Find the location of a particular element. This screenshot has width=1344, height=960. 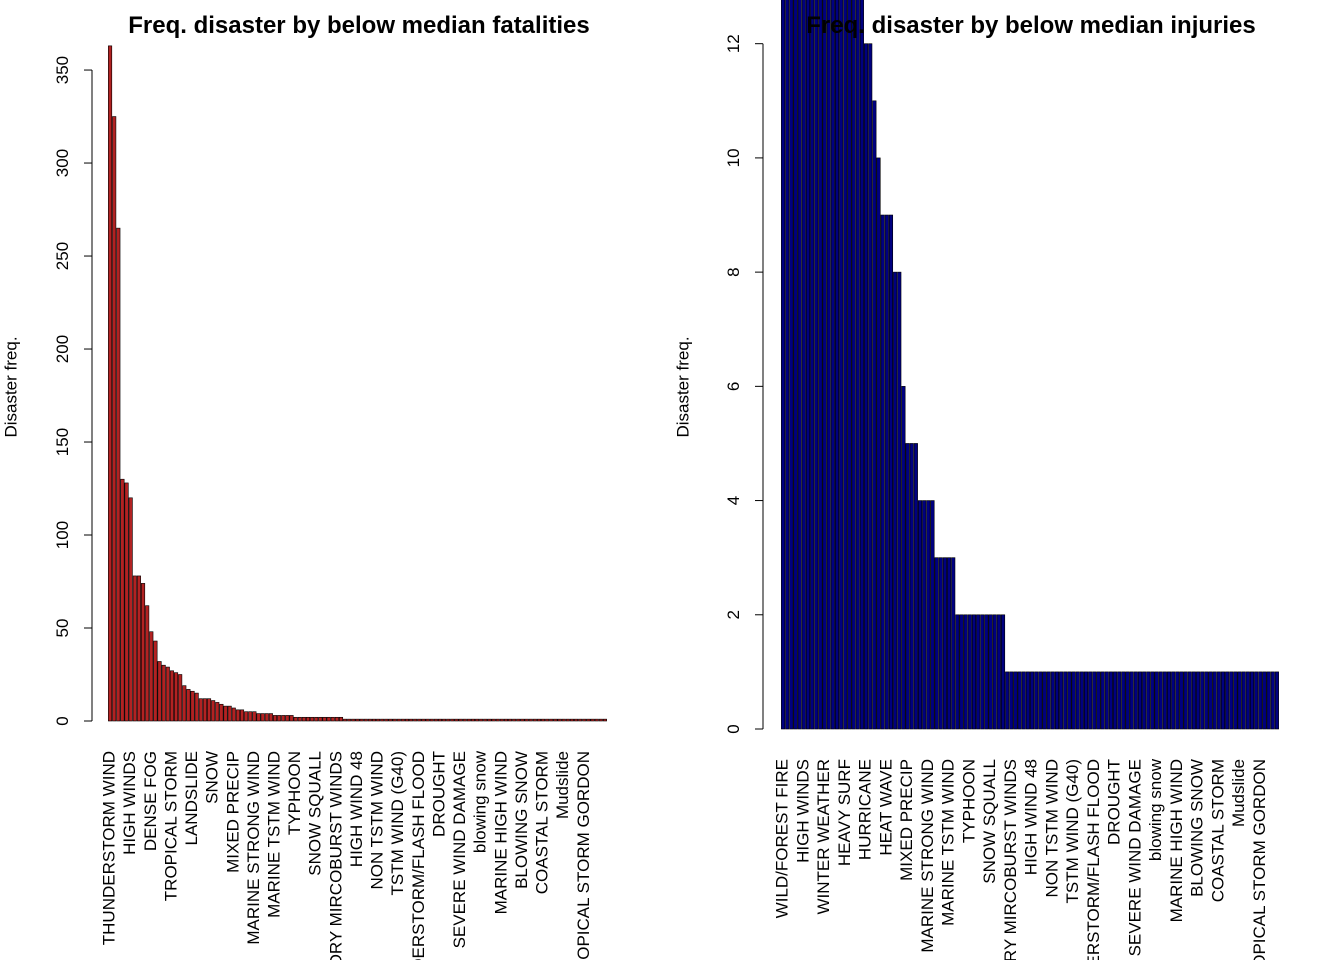

x-tick-label: TSTM WIND (G40) is located at coordinates (397, 823).